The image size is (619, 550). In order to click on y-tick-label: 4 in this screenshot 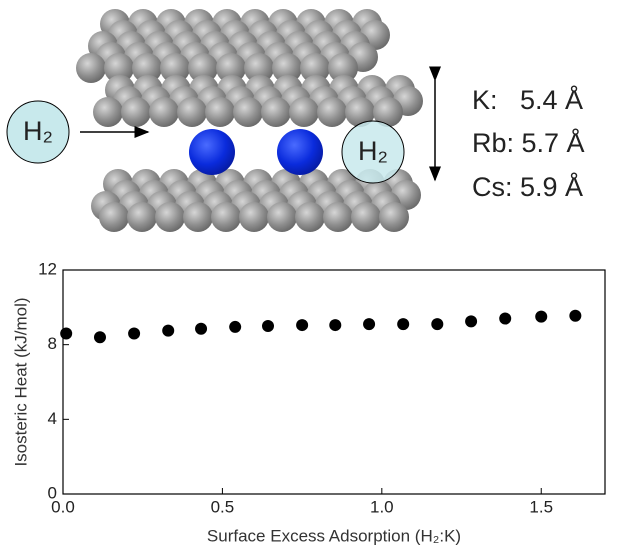, I will do `click(52, 418)`.